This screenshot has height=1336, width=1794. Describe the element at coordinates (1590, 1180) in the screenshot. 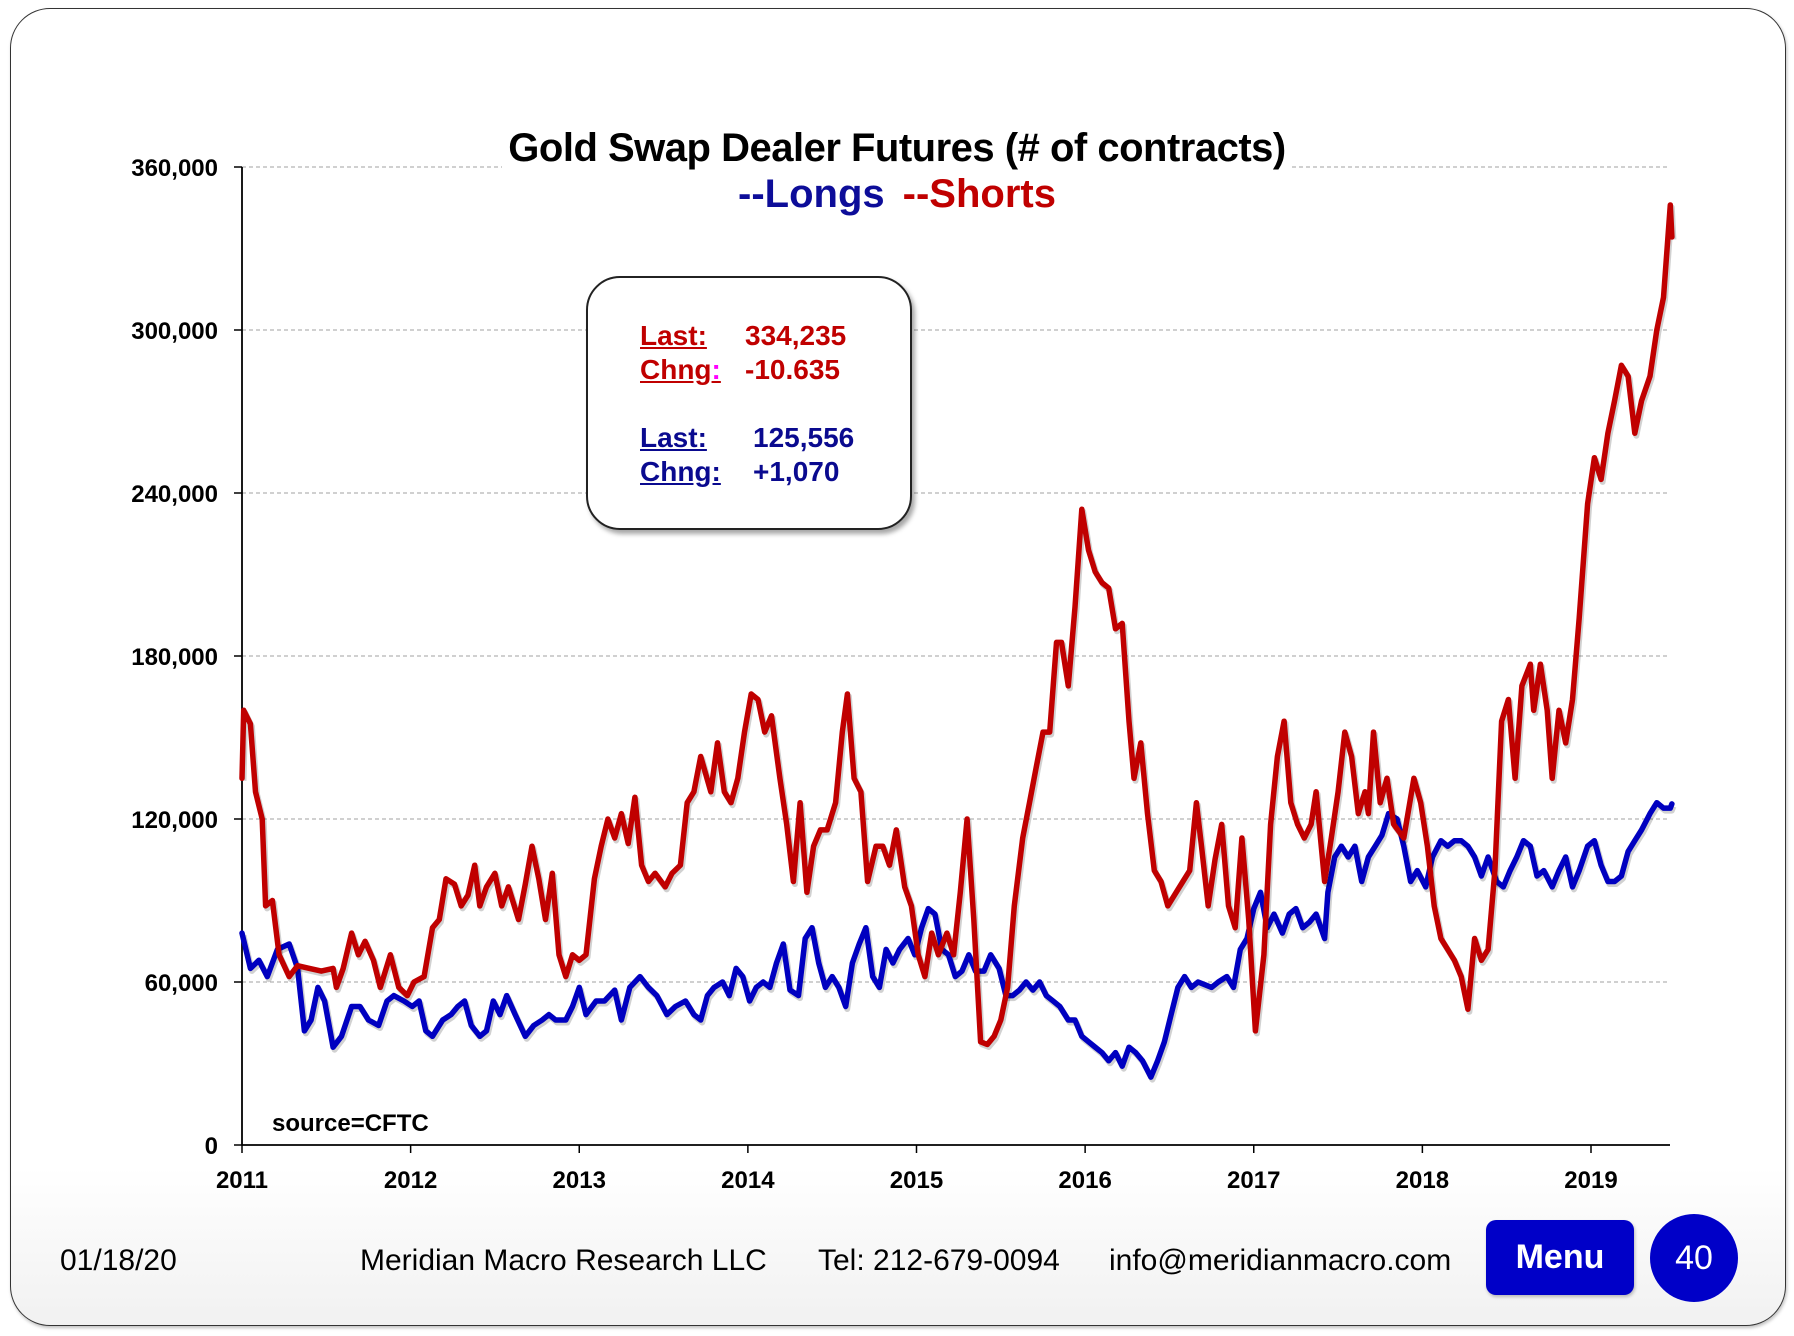

I see `x-tick-label: 2019` at that location.